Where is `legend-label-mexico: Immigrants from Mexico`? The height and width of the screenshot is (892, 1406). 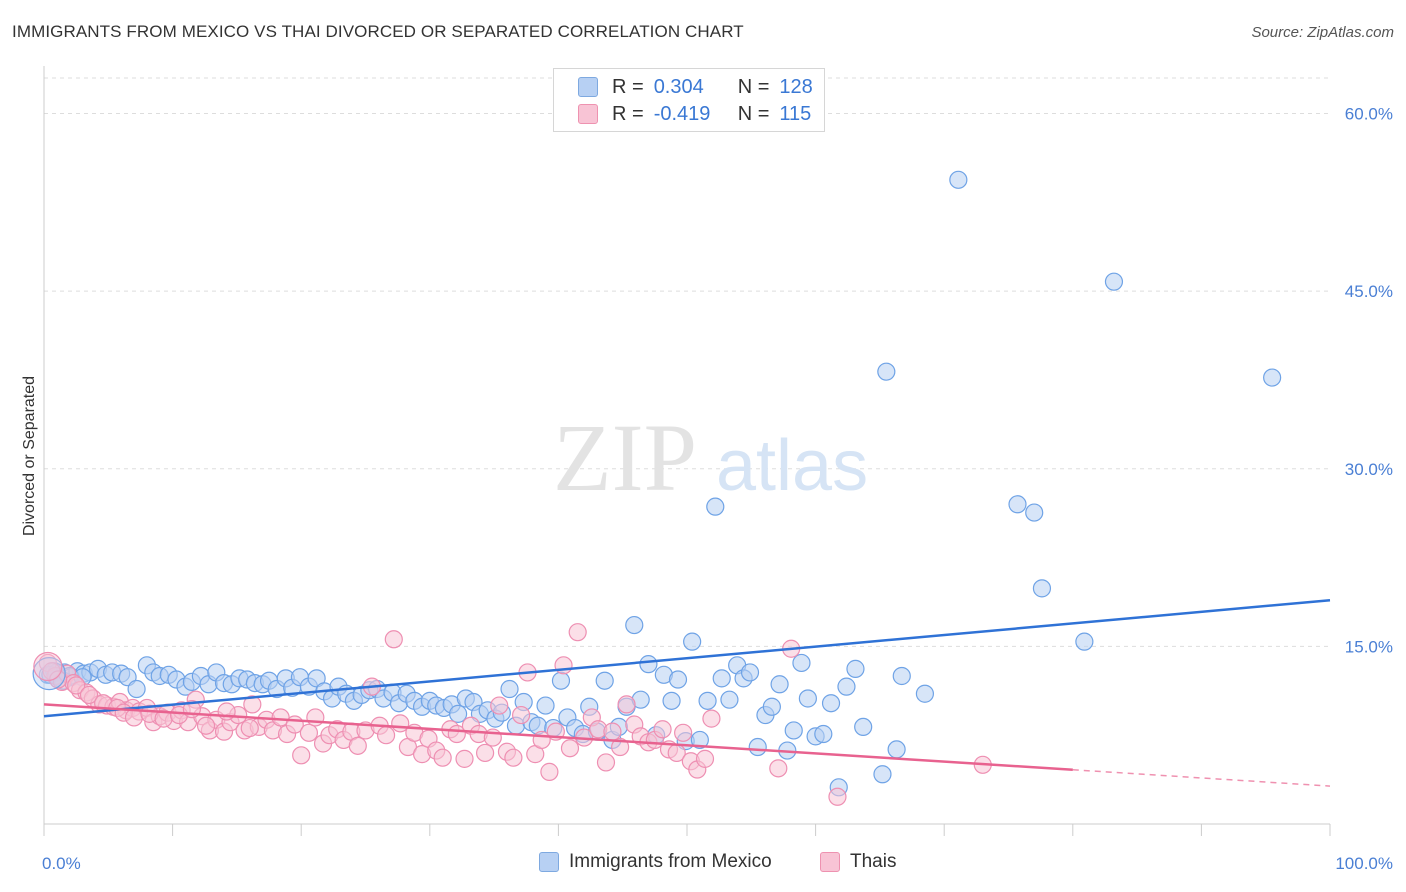 legend-label-mexico: Immigrants from Mexico is located at coordinates (670, 861).